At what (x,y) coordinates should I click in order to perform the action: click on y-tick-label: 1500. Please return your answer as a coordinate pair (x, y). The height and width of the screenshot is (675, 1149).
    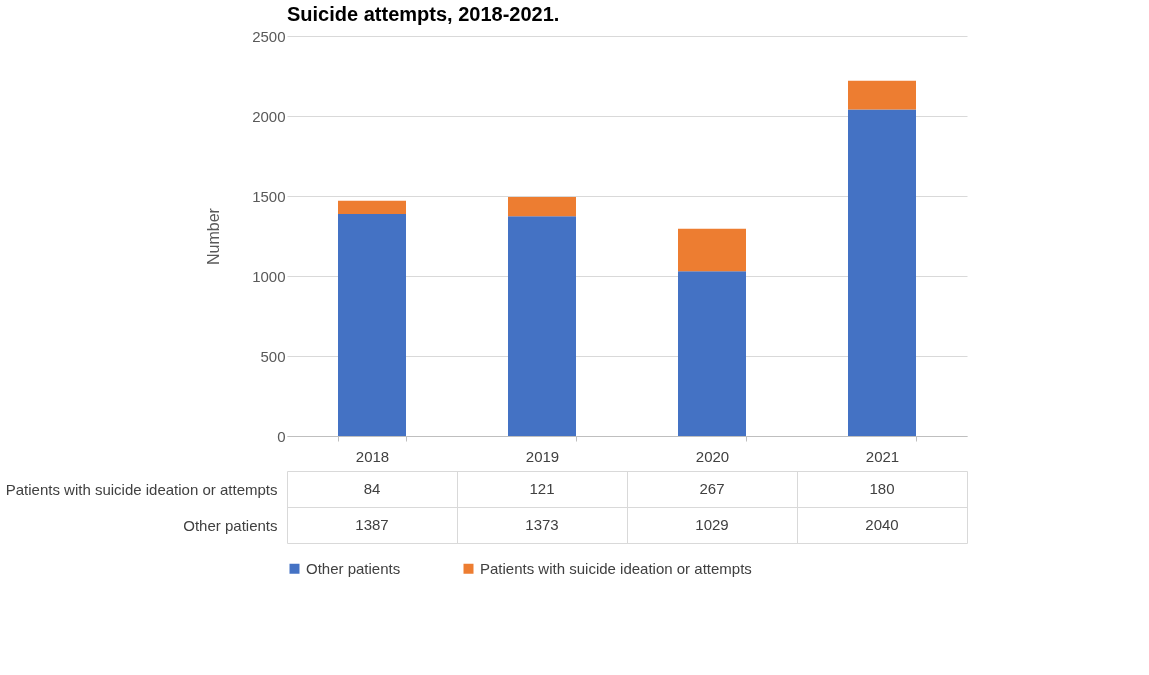
    Looking at the image, I should click on (269, 196).